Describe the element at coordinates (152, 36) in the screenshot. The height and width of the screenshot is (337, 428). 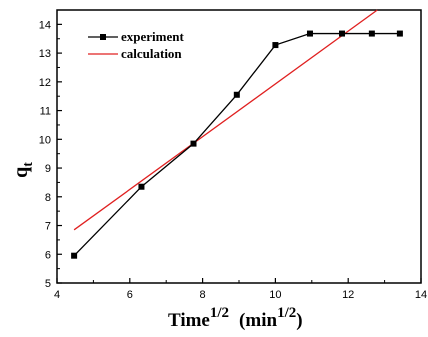
I see `legend-experiment-label: experiment` at that location.